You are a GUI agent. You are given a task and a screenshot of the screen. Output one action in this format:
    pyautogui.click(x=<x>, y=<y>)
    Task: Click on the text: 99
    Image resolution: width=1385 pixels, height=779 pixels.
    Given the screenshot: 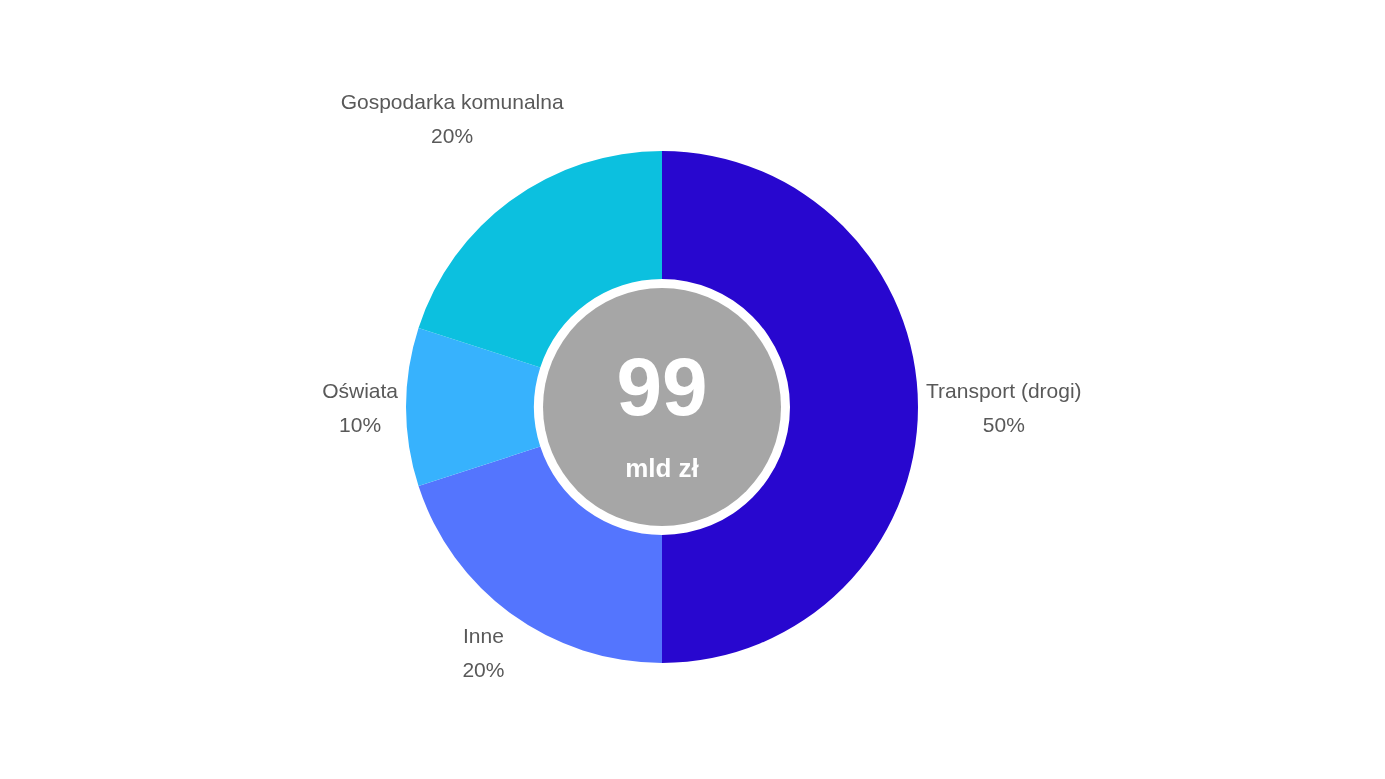 What is the action you would take?
    pyautogui.click(x=662, y=386)
    